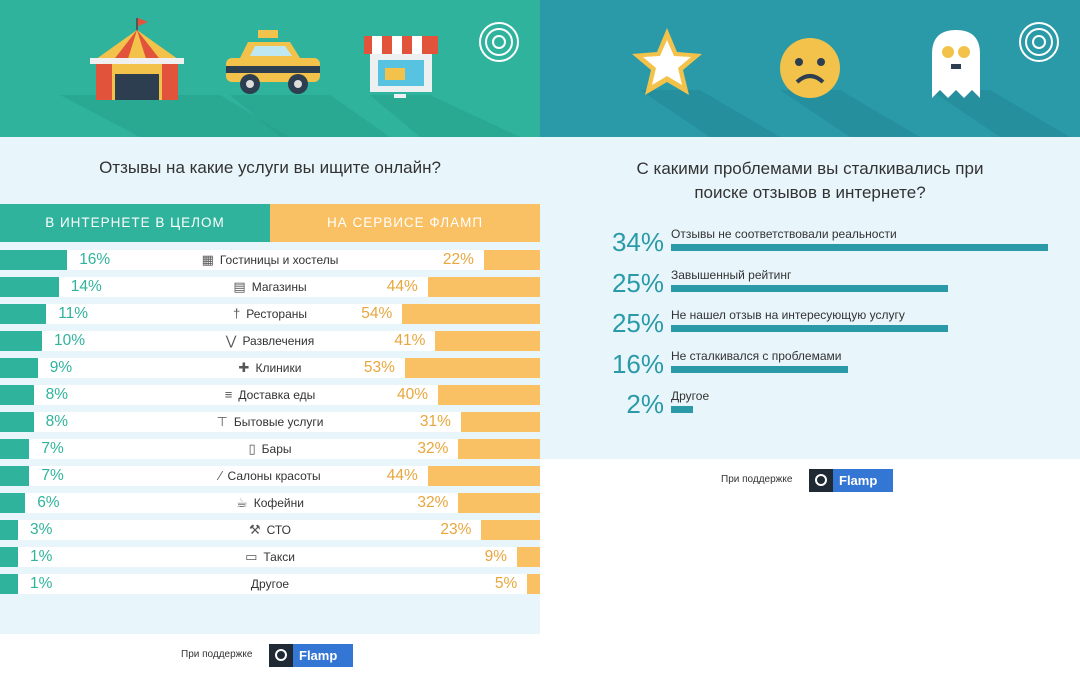  What do you see at coordinates (279, 557) in the screenshot?
I see `category-text: Такси` at bounding box center [279, 557].